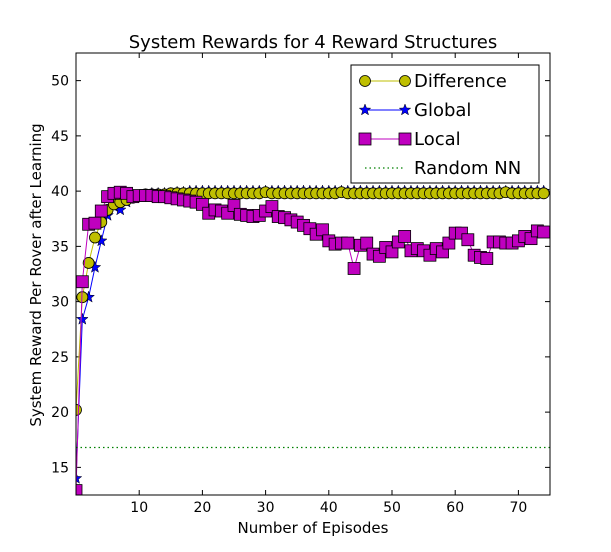 The width and height of the screenshot is (611, 552). I want to click on legend-label-global: Global, so click(442, 110).